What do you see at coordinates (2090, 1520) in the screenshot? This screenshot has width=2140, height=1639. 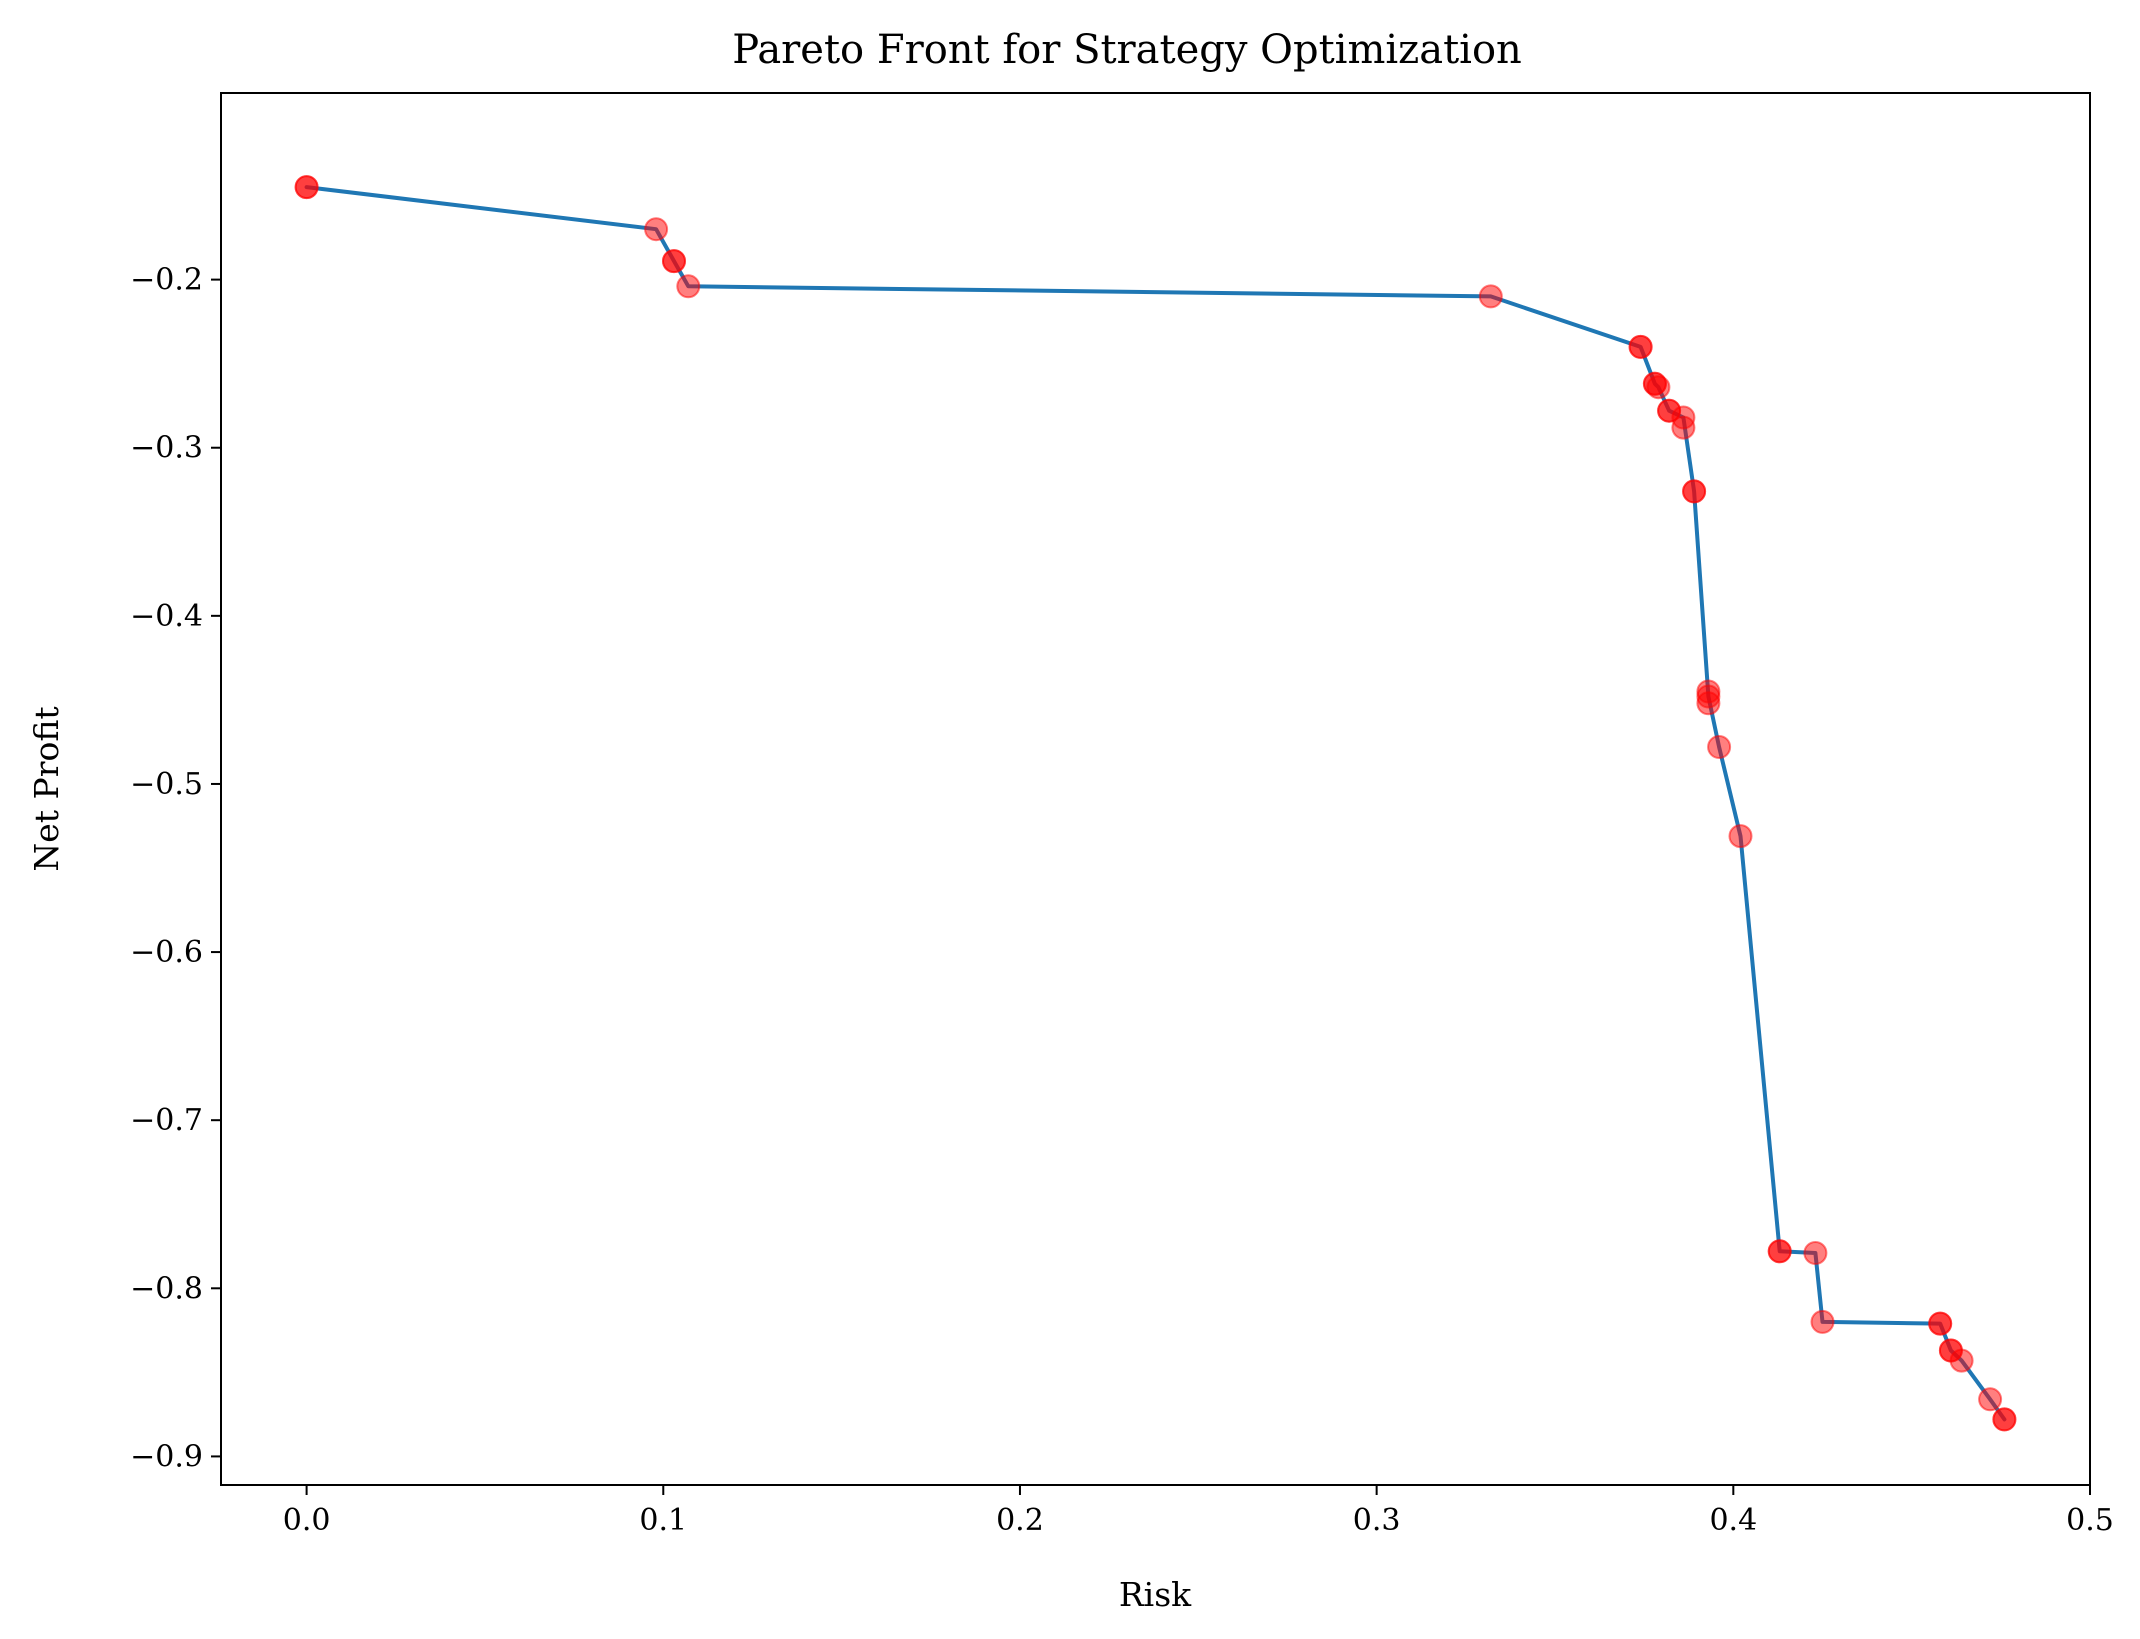 I see `x-tick-label: 0.5` at bounding box center [2090, 1520].